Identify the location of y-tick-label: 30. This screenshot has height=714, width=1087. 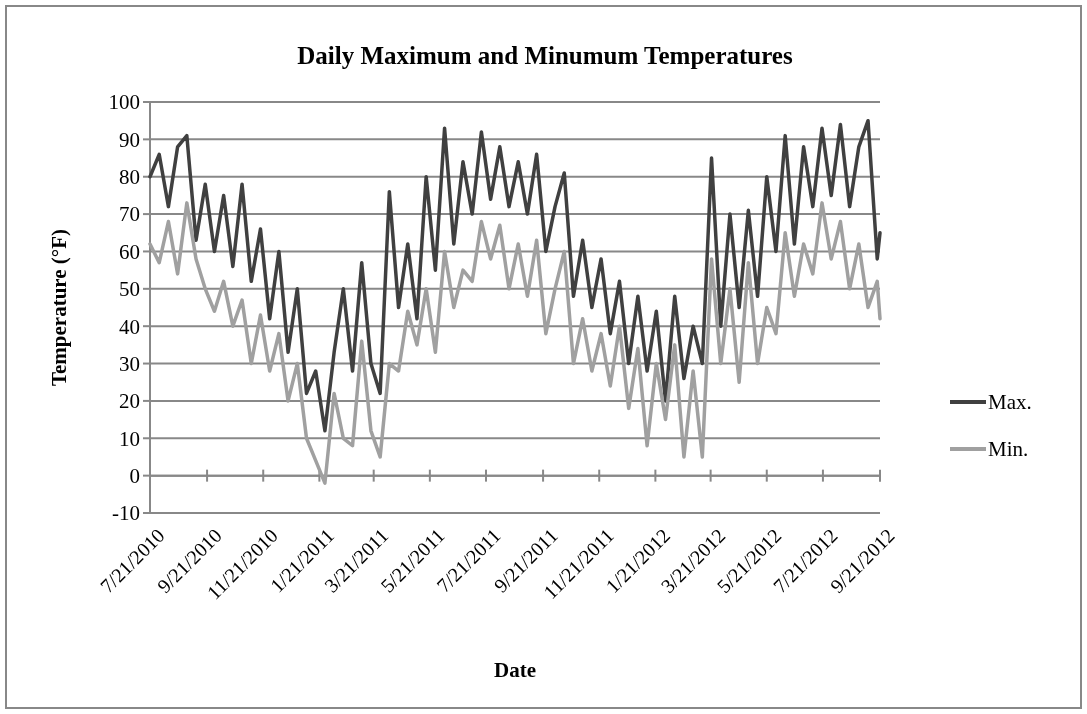
(129, 363).